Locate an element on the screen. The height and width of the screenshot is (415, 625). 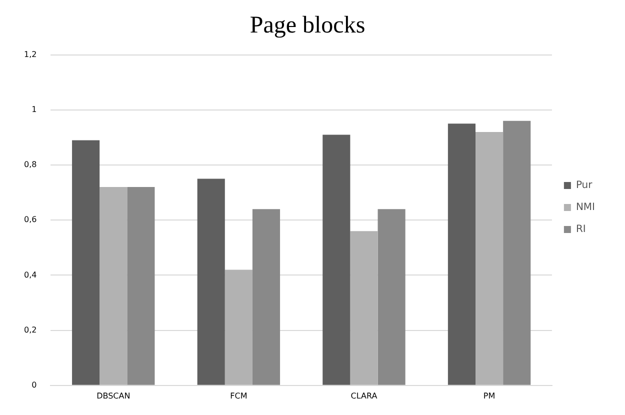
x-tick-label: CLARA is located at coordinates (364, 395).